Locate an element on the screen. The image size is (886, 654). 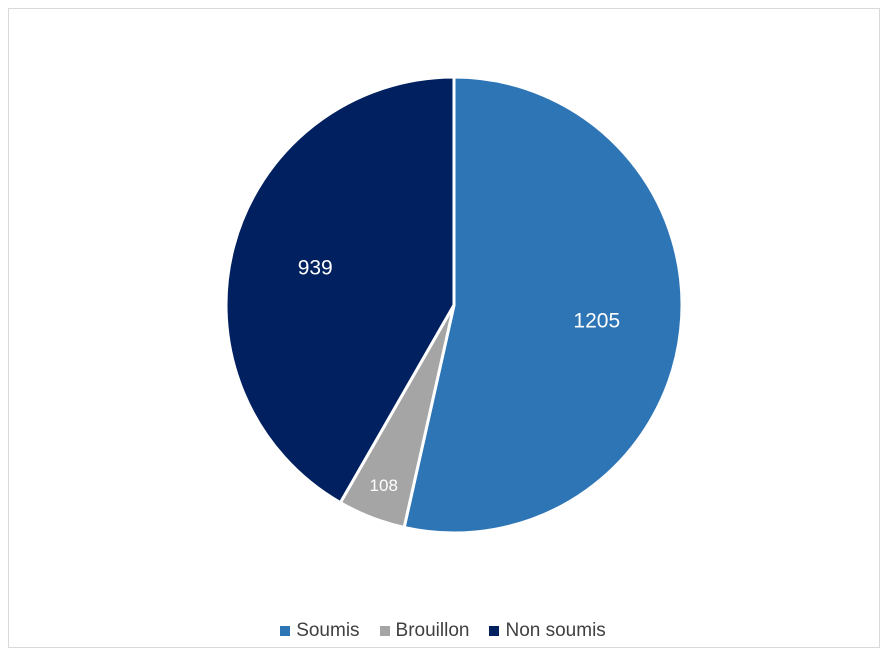
data-label-brouillon: 108 is located at coordinates (384, 485).